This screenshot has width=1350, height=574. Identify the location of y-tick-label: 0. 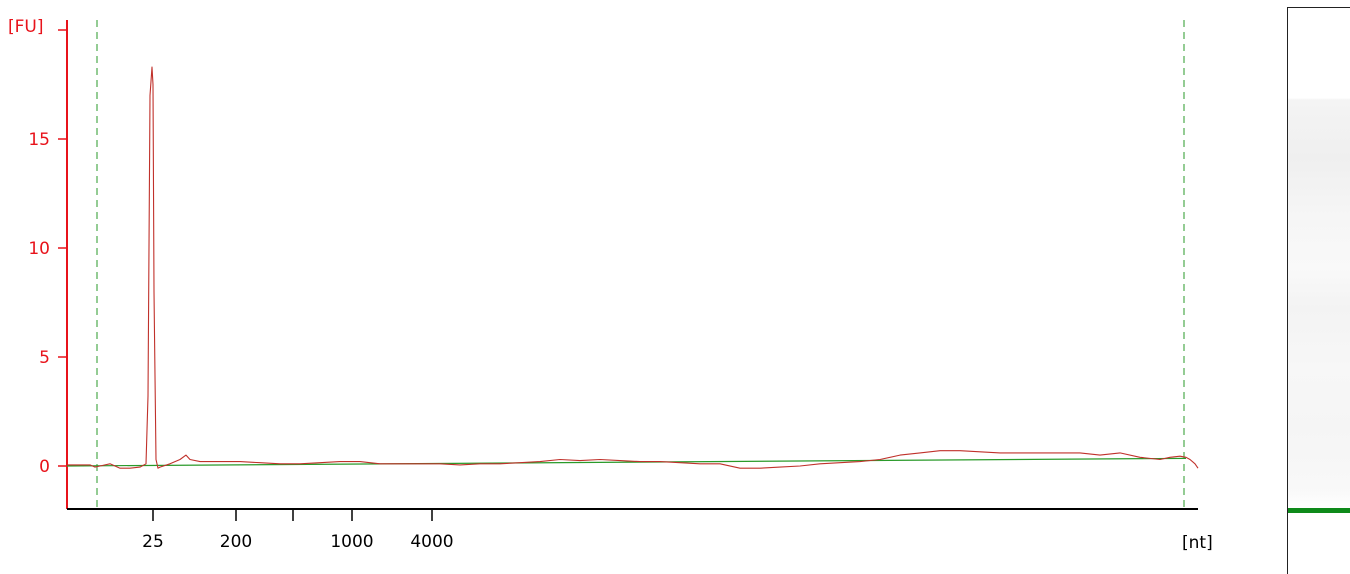
(44, 467).